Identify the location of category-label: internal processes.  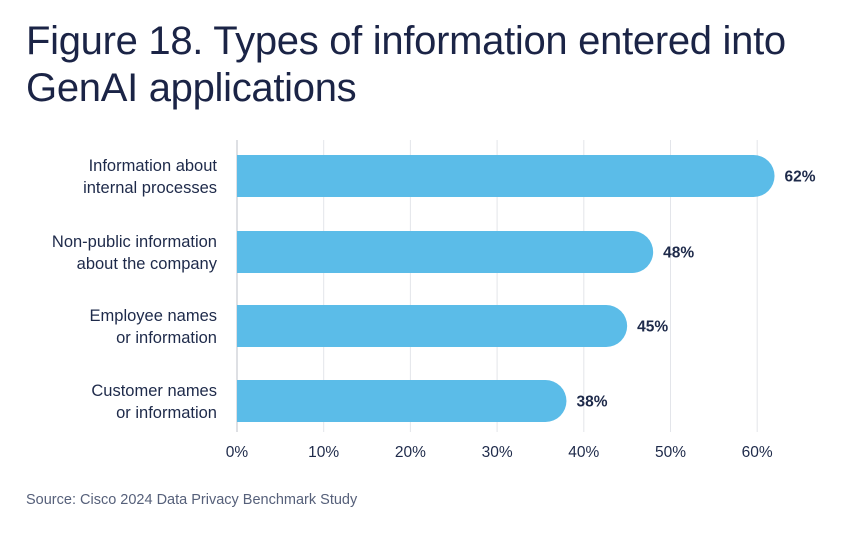
(150, 188).